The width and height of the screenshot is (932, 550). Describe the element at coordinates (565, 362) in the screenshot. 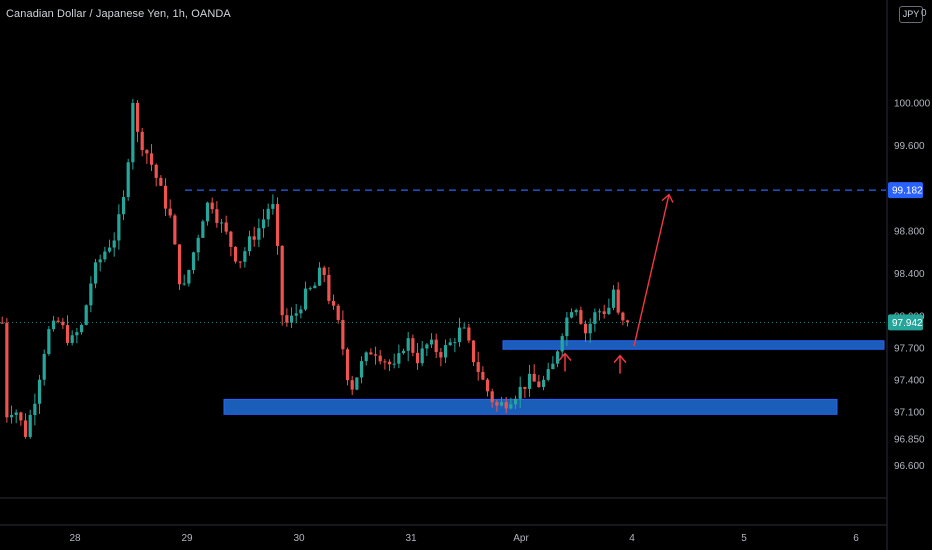

I see `up-arrow-annotation` at that location.